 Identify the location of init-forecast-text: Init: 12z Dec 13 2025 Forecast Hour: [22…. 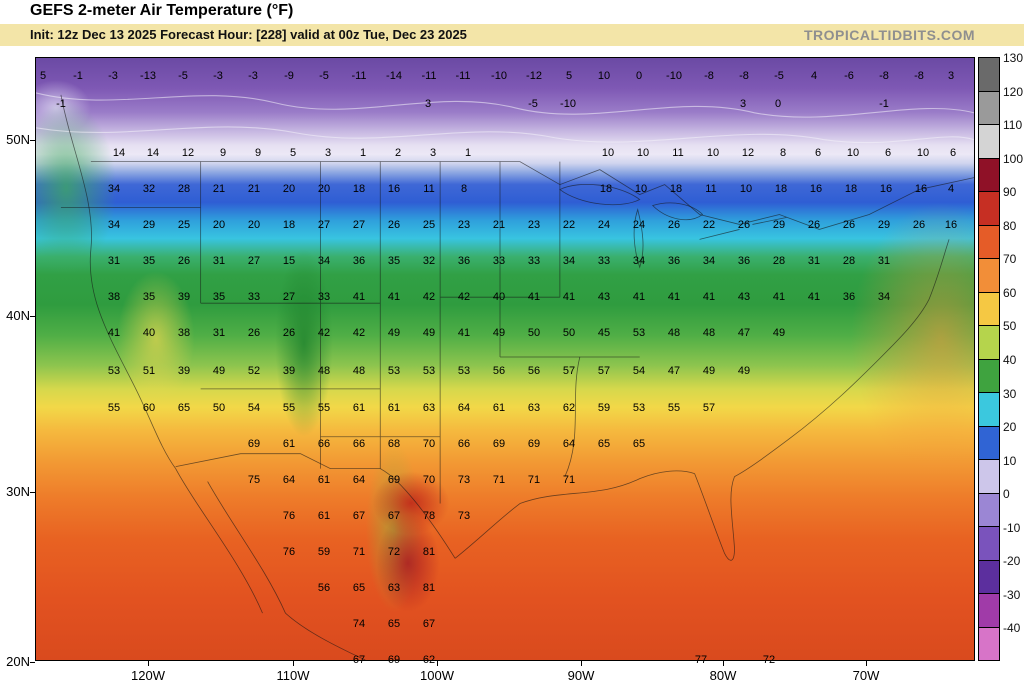
(248, 34).